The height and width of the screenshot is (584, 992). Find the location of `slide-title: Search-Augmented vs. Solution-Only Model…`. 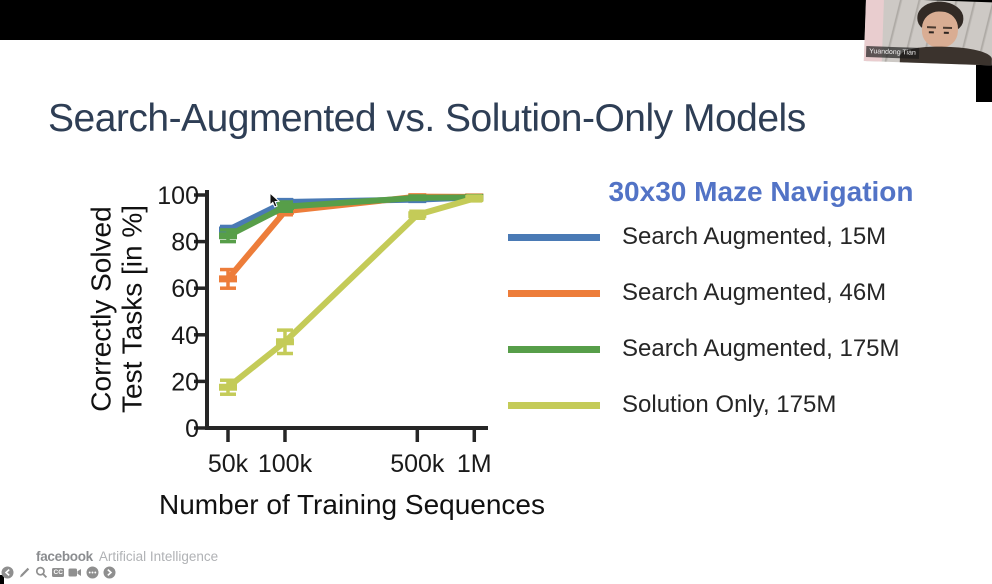

slide-title: Search-Augmented vs. Solution-Only Model… is located at coordinates (427, 118).